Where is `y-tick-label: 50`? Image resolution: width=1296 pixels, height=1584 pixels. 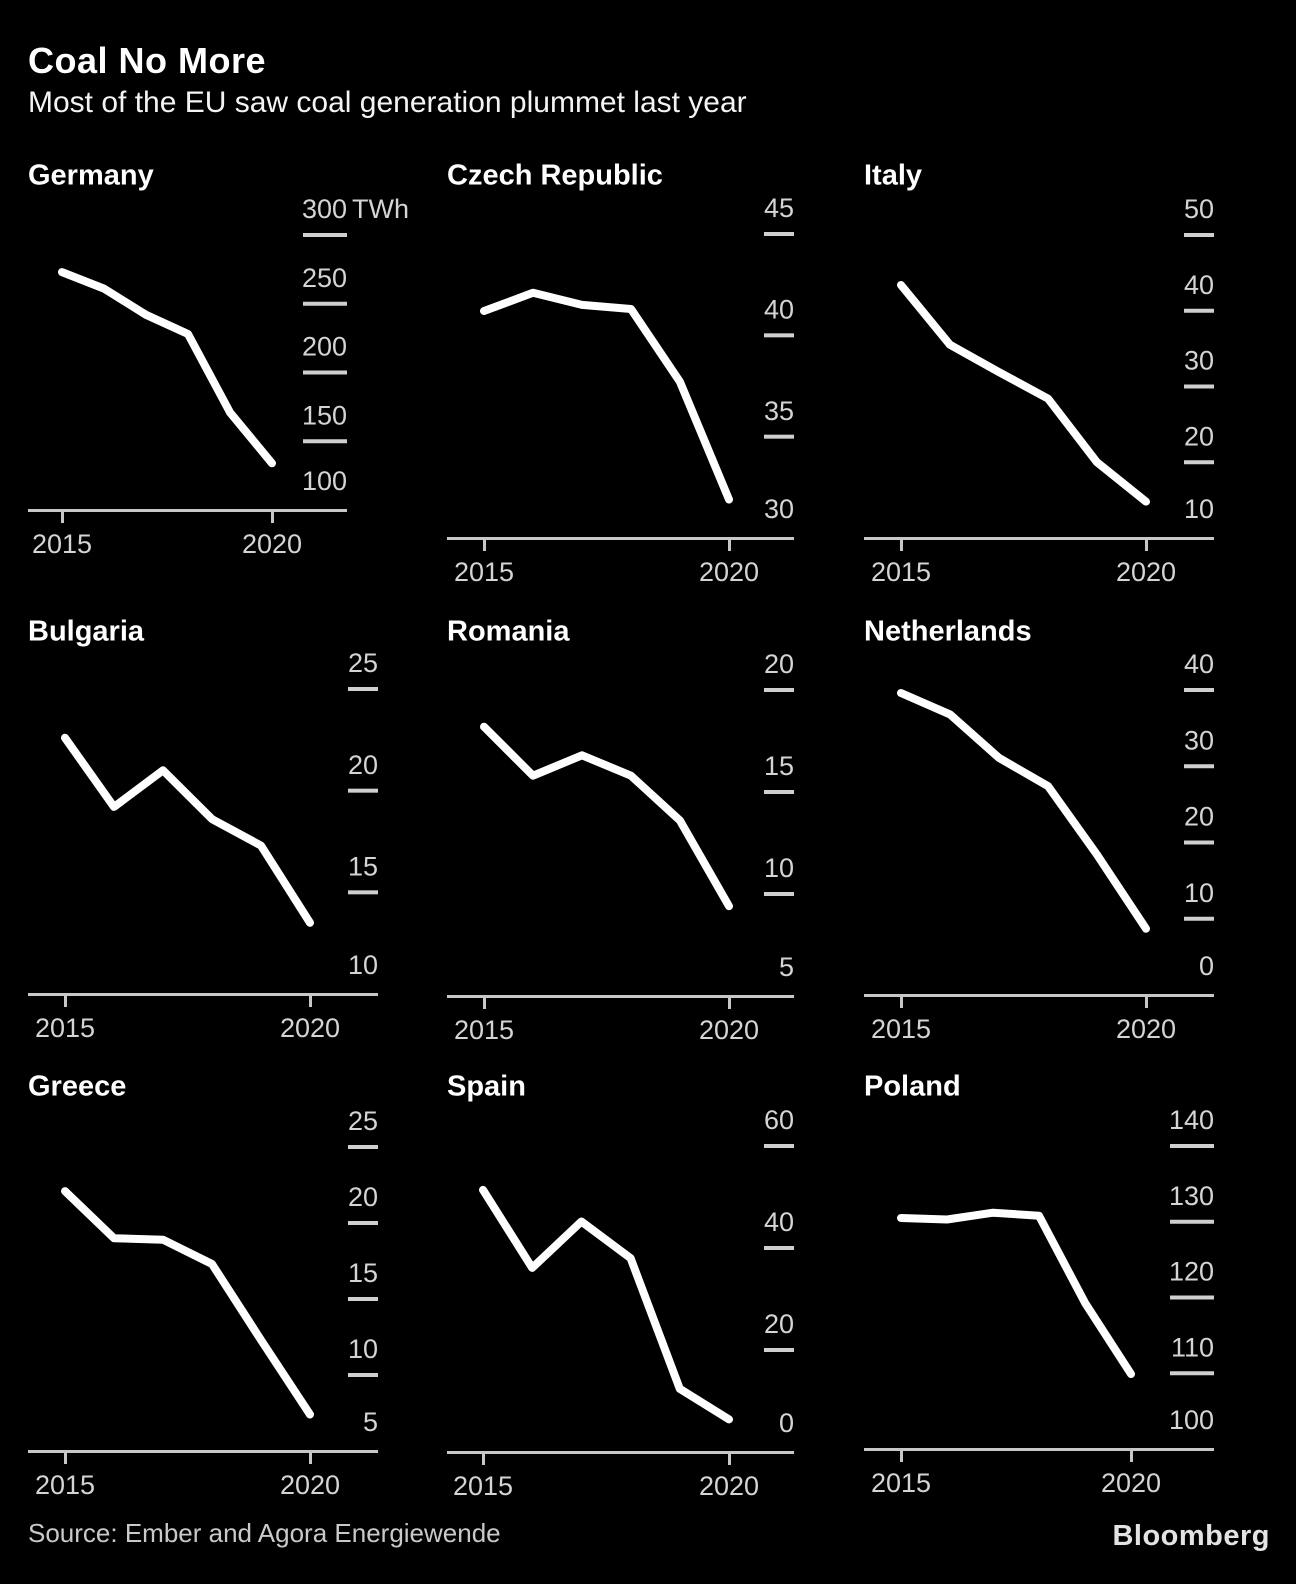
y-tick-label: 50 is located at coordinates (1199, 209).